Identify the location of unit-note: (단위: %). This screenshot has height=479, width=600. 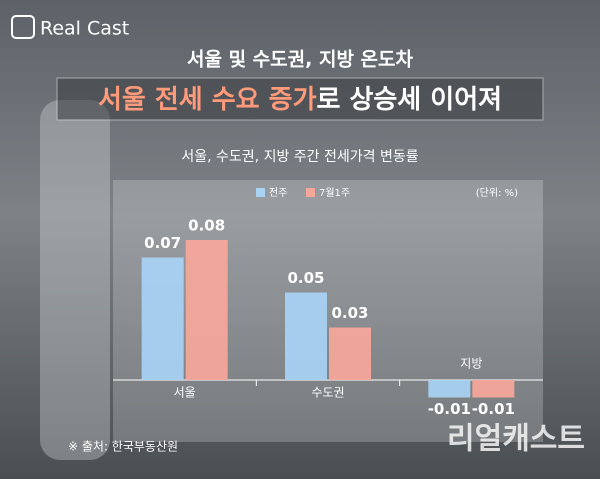
(497, 192).